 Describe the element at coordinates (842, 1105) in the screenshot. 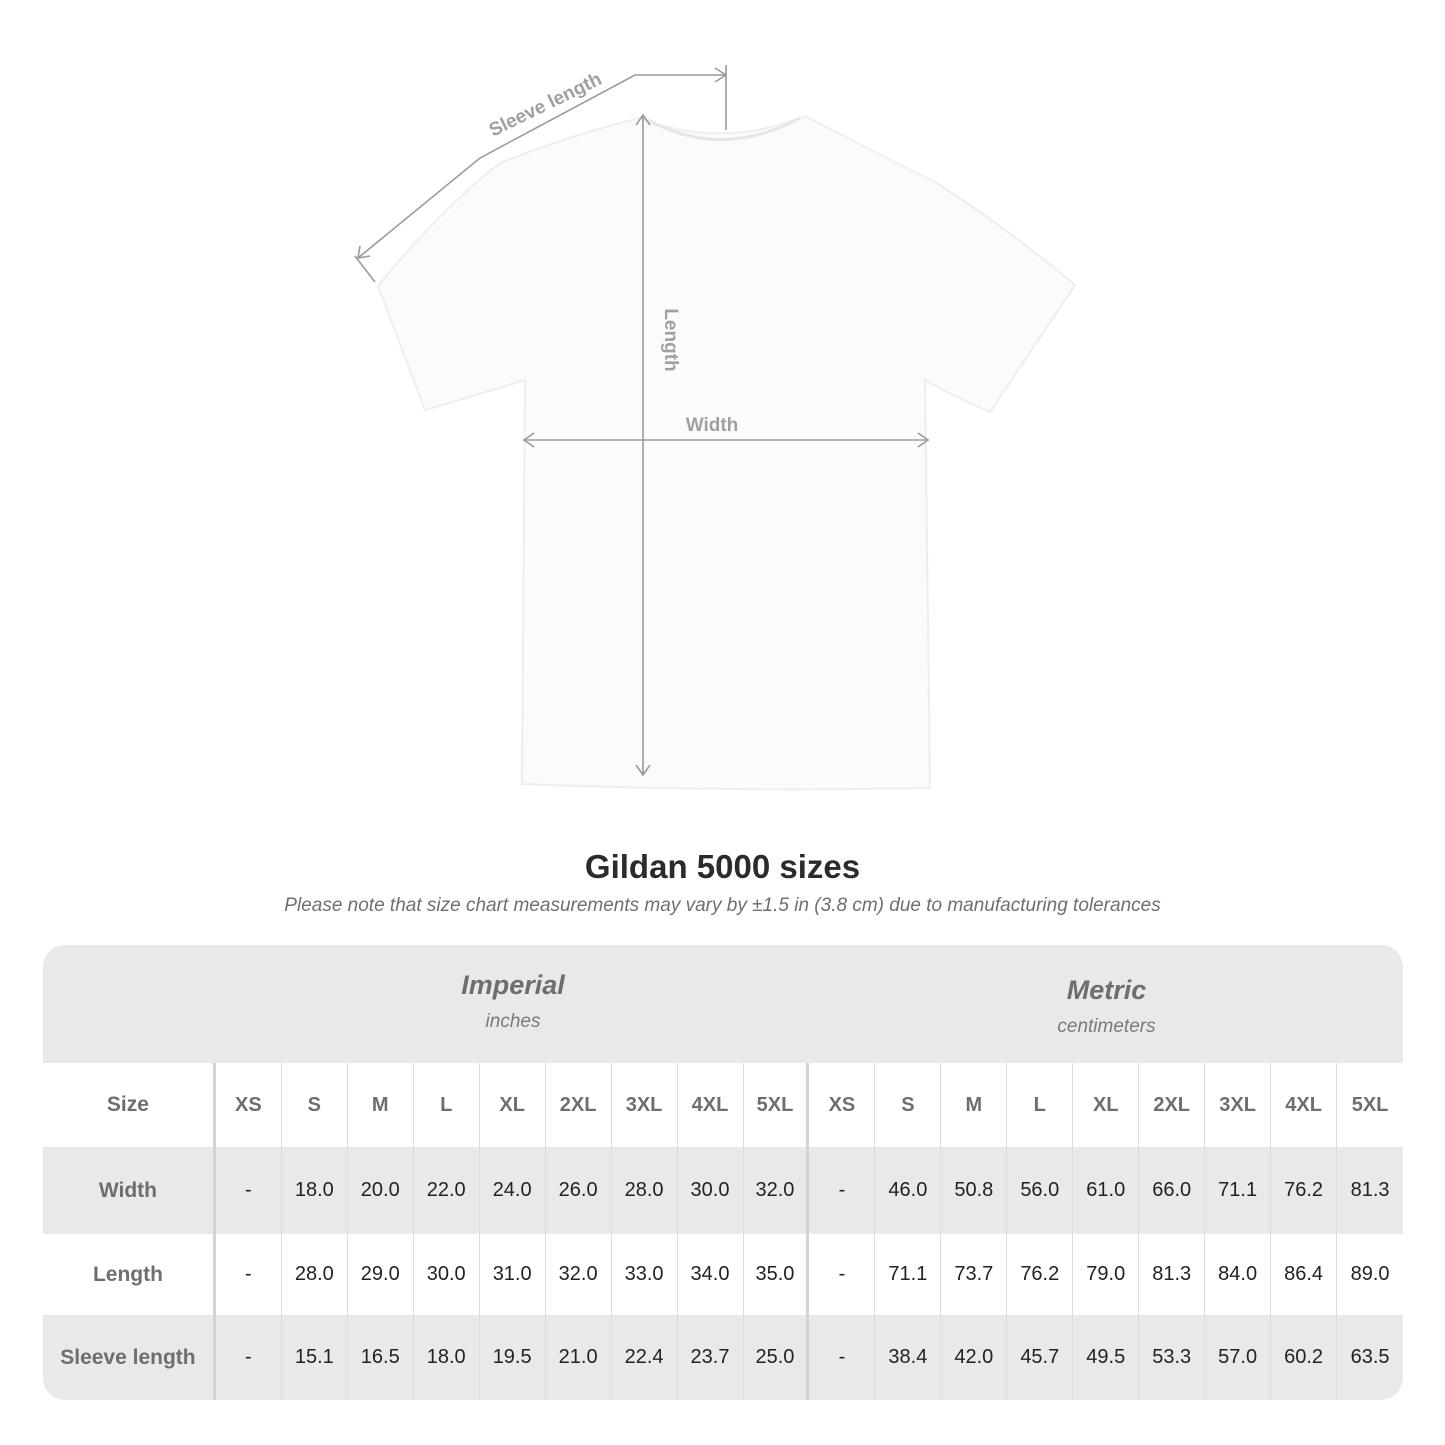

I see `size-header-metric: XS` at that location.